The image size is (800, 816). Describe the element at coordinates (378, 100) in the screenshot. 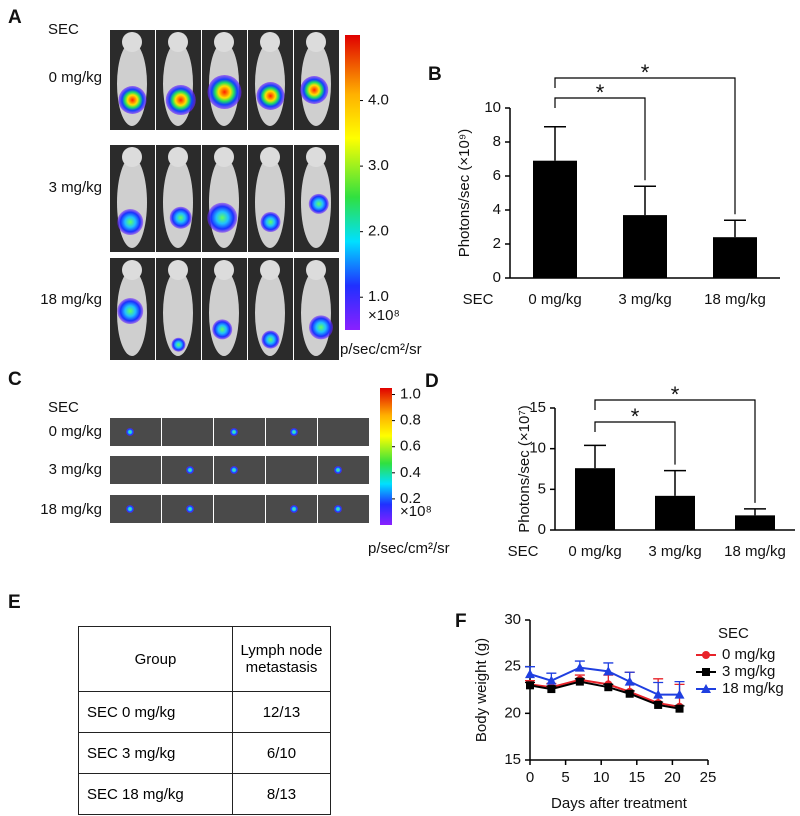

I see `colorbar-tick-label: 4.0` at that location.